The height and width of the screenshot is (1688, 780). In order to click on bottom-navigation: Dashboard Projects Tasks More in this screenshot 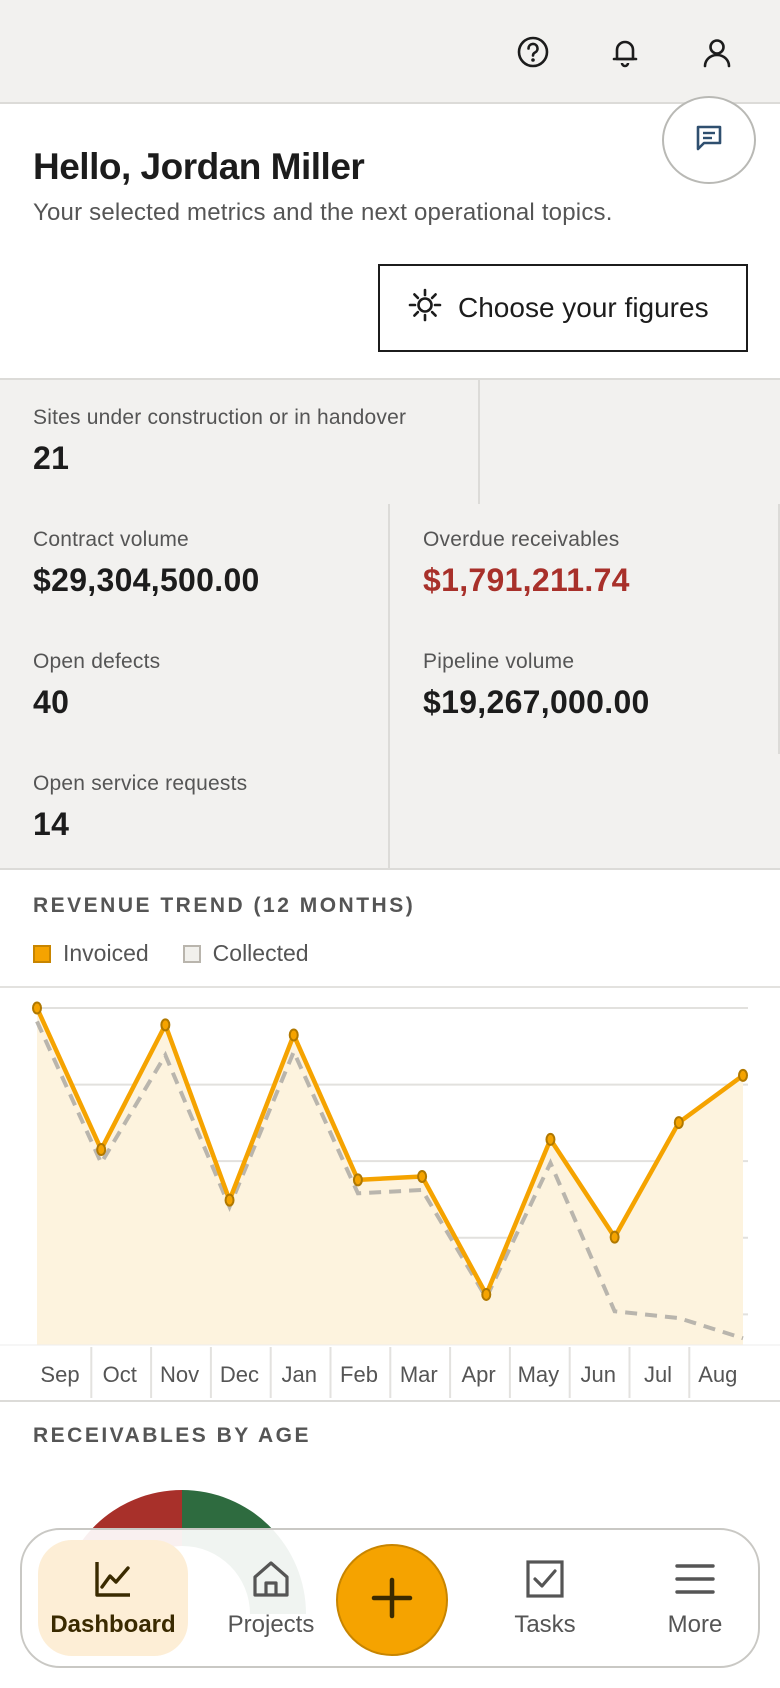, I will do `click(390, 1598)`.